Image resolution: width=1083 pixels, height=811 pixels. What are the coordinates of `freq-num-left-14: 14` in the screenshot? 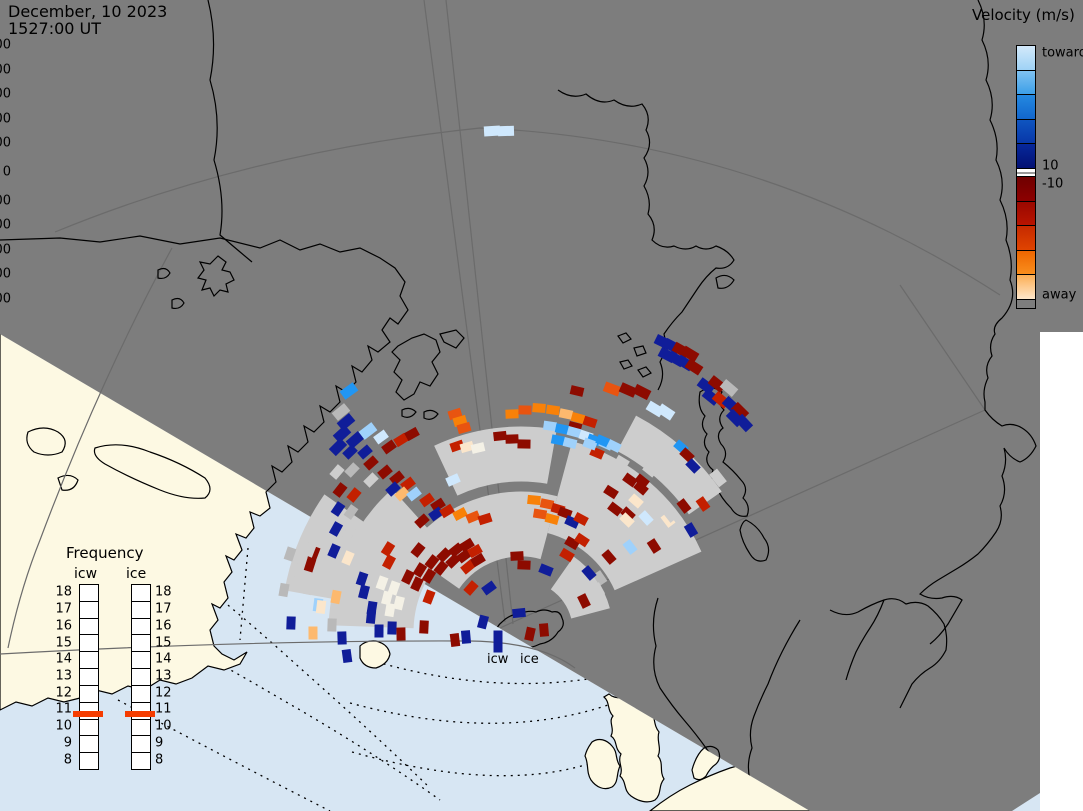 It's located at (63, 659).